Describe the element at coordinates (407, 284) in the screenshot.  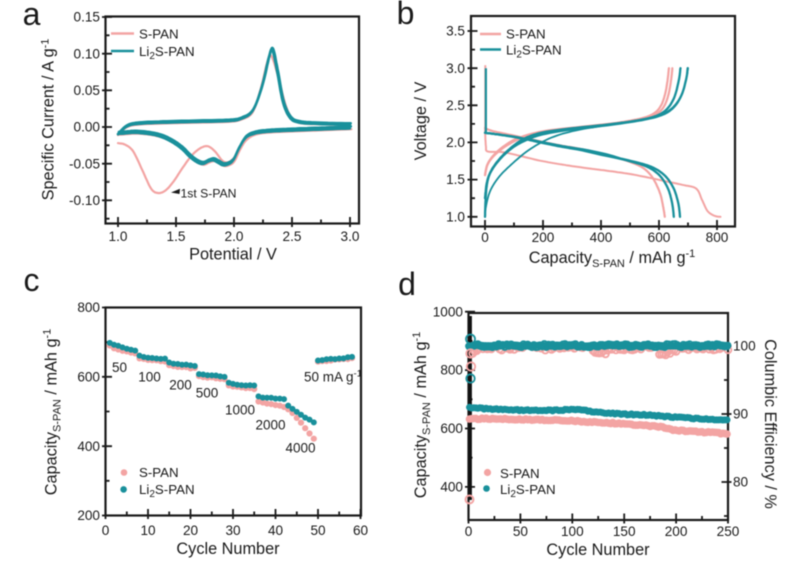
I see `svg-text: d` at that location.